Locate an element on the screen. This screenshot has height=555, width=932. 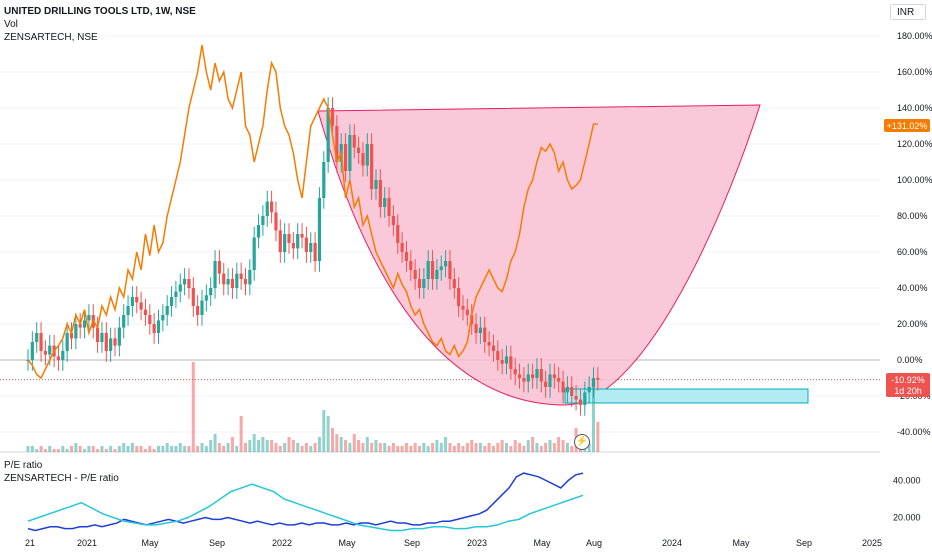
compare-value-text: +131.02% is located at coordinates (907, 126).